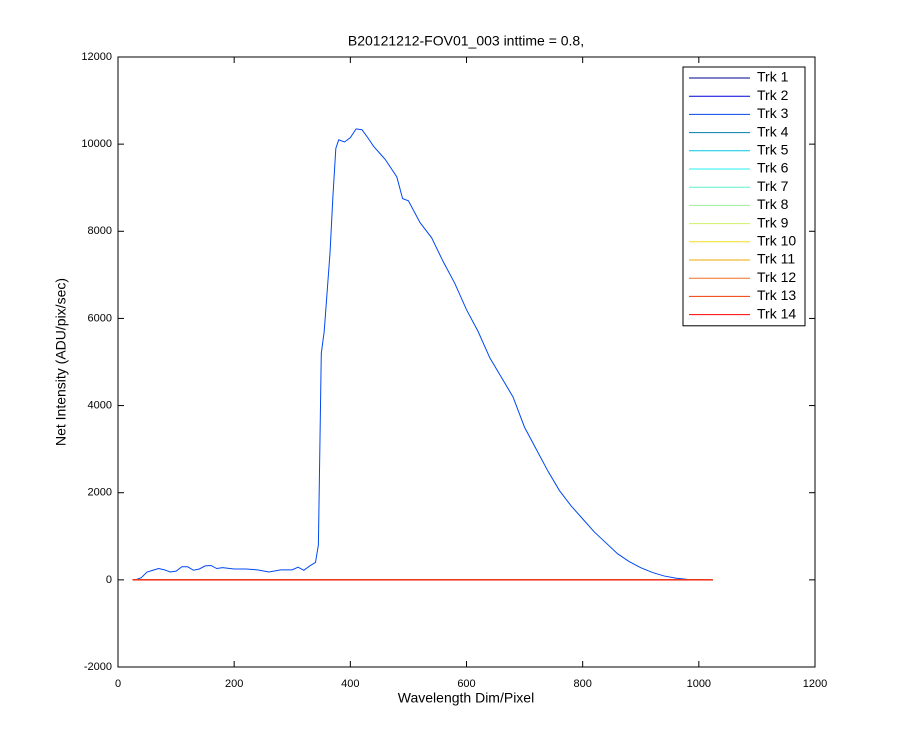  Describe the element at coordinates (350, 684) in the screenshot. I see `x-tick-label: 400` at that location.